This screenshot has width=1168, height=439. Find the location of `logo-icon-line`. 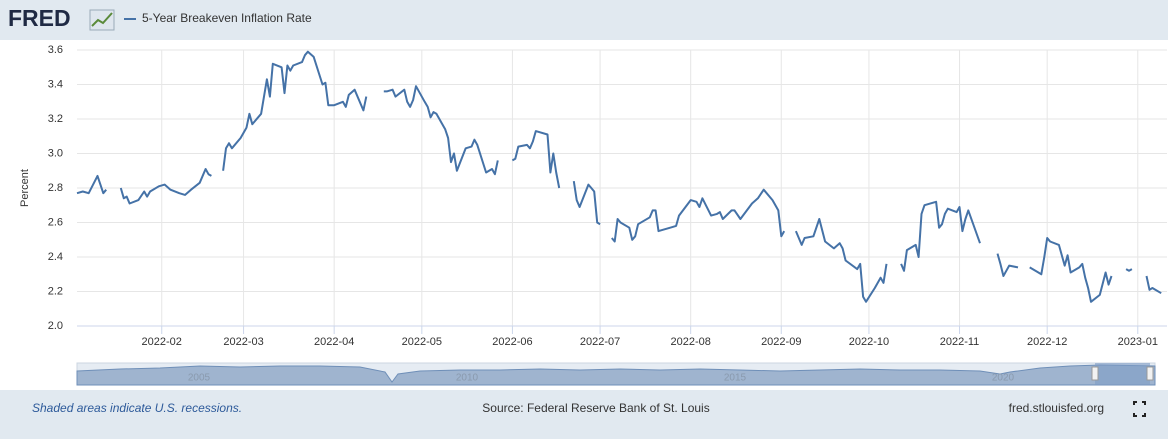

logo-icon-line is located at coordinates (102, 19).